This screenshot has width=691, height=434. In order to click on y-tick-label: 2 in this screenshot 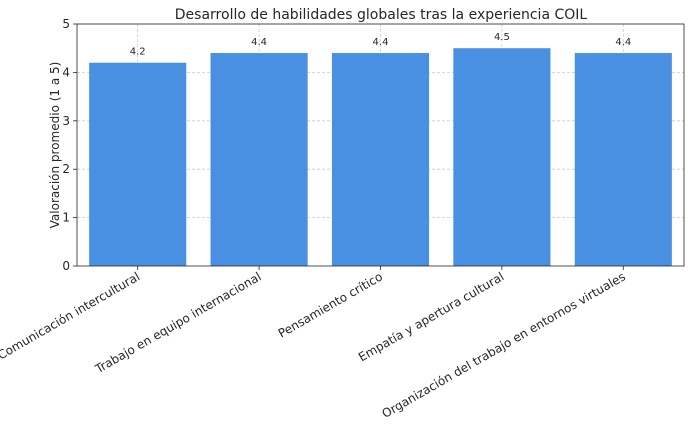, I will do `click(66, 169)`.